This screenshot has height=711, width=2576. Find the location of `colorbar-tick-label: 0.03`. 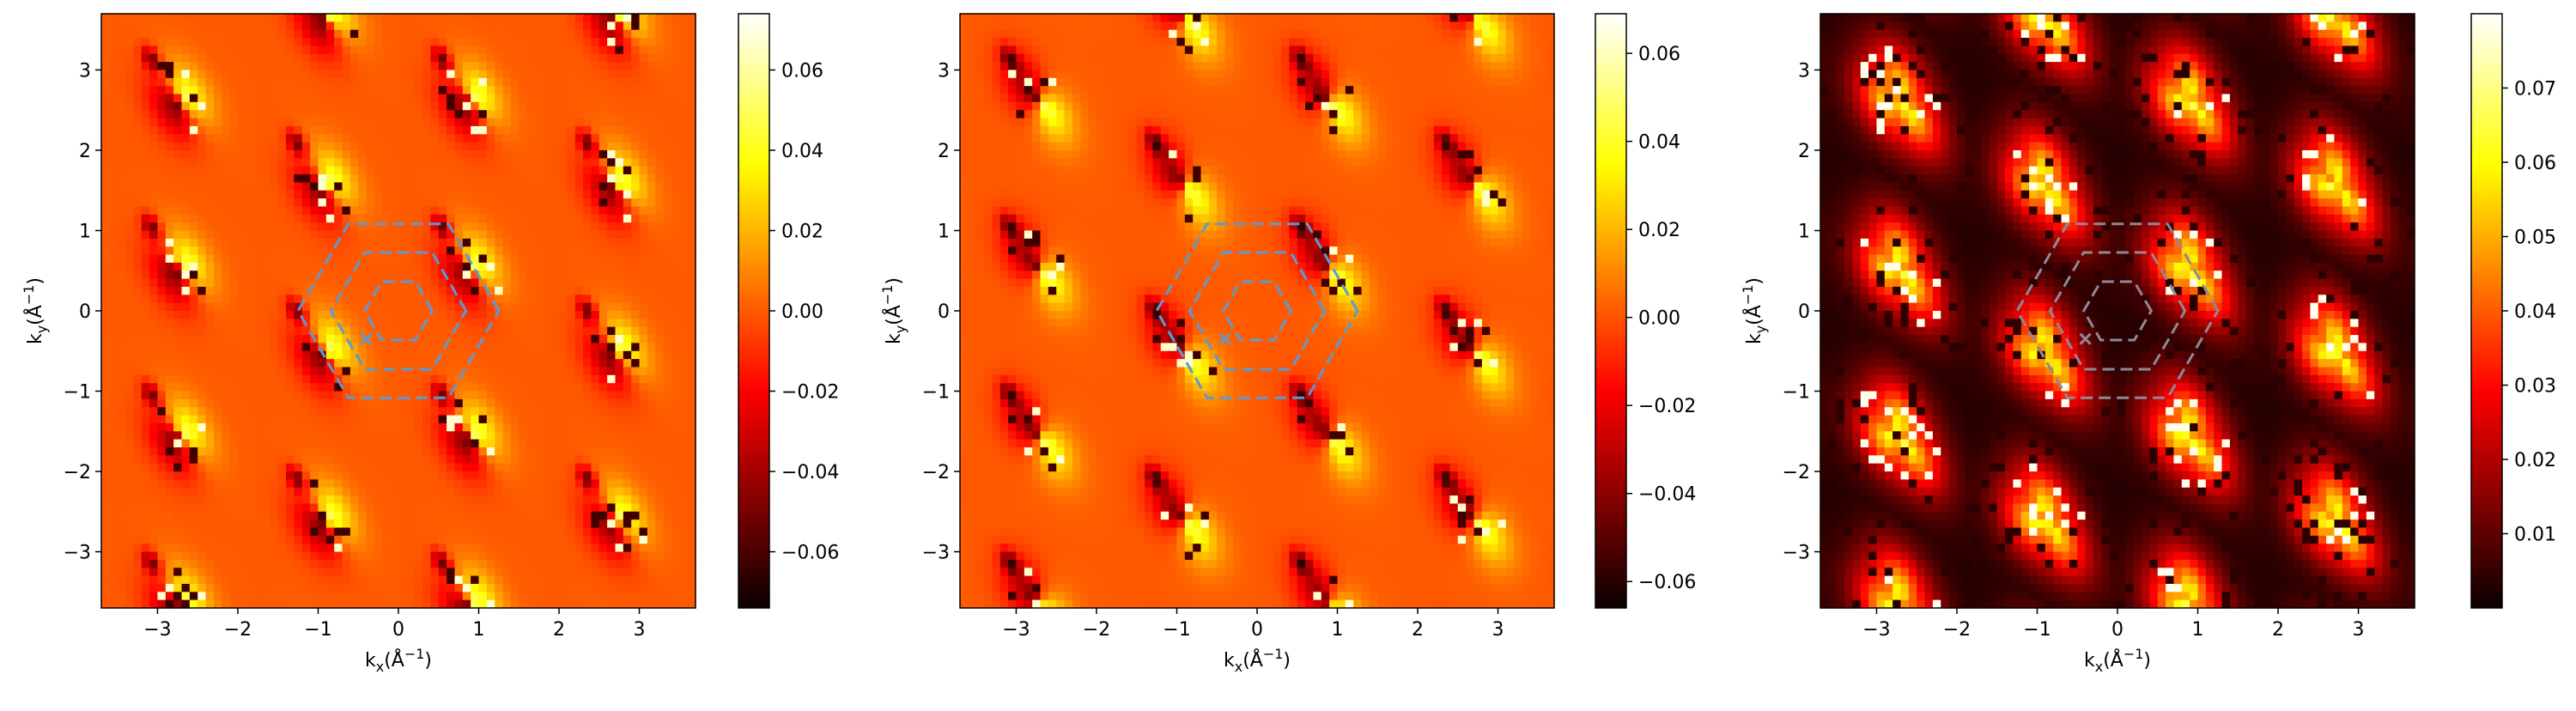

colorbar-tick-label: 0.03 is located at coordinates (2535, 387).